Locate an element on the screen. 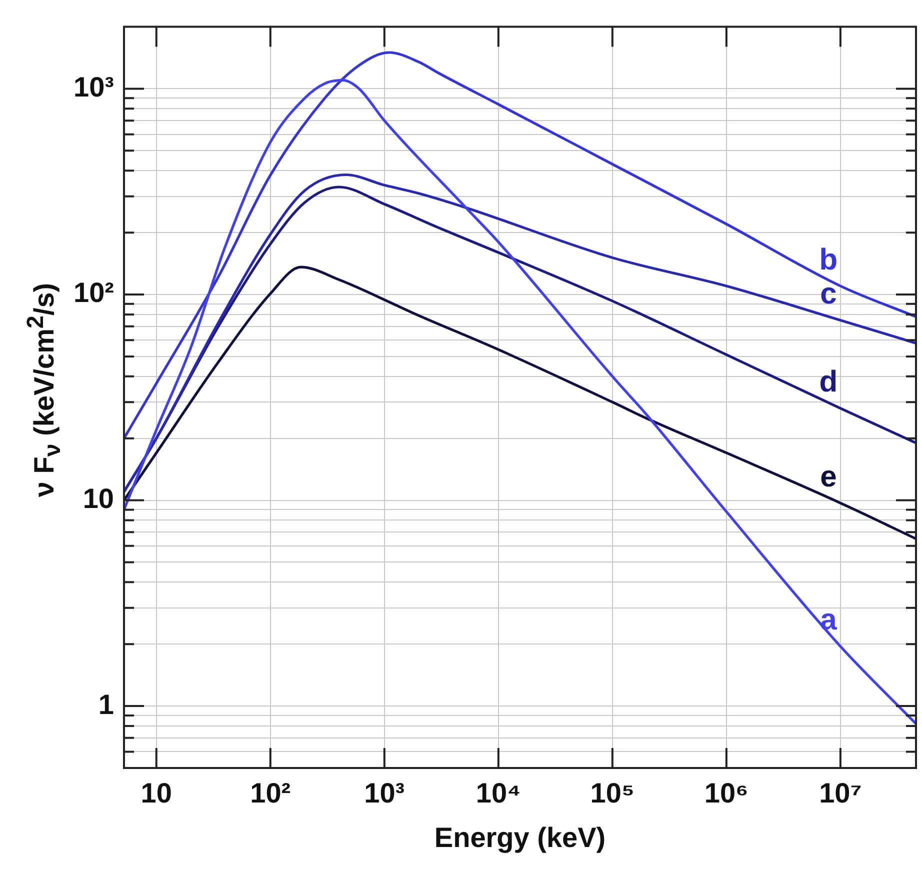  x-axis-title: Energy (keV) is located at coordinates (520, 838).